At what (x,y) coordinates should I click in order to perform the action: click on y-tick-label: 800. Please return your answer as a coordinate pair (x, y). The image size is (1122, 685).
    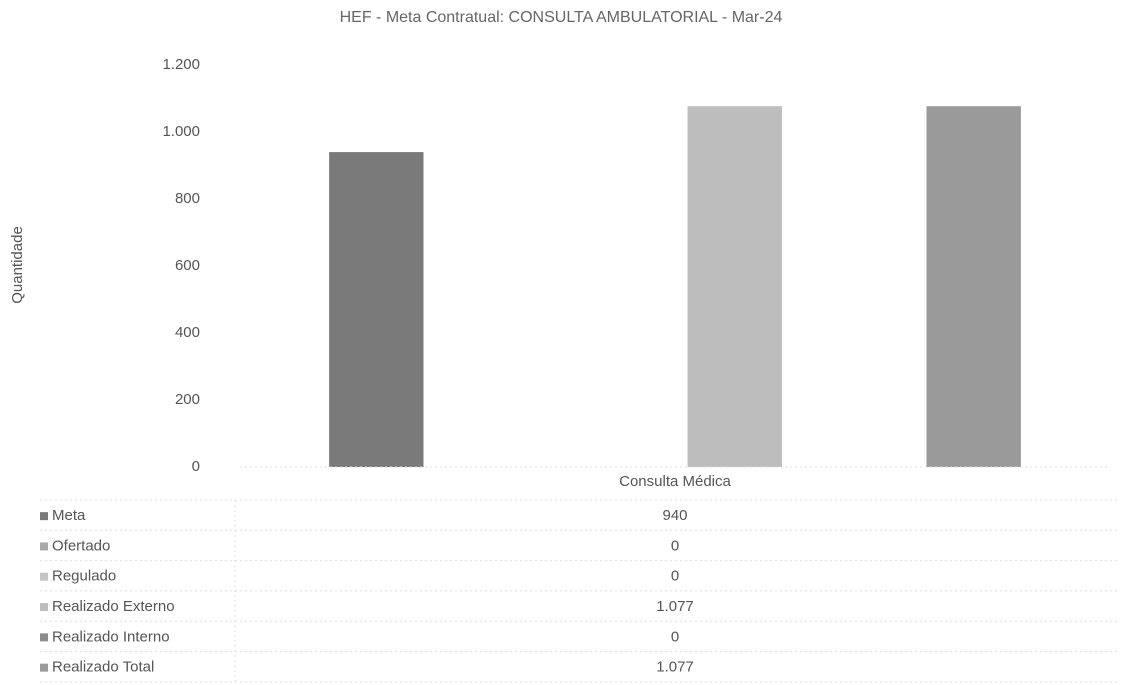
    Looking at the image, I should click on (187, 198).